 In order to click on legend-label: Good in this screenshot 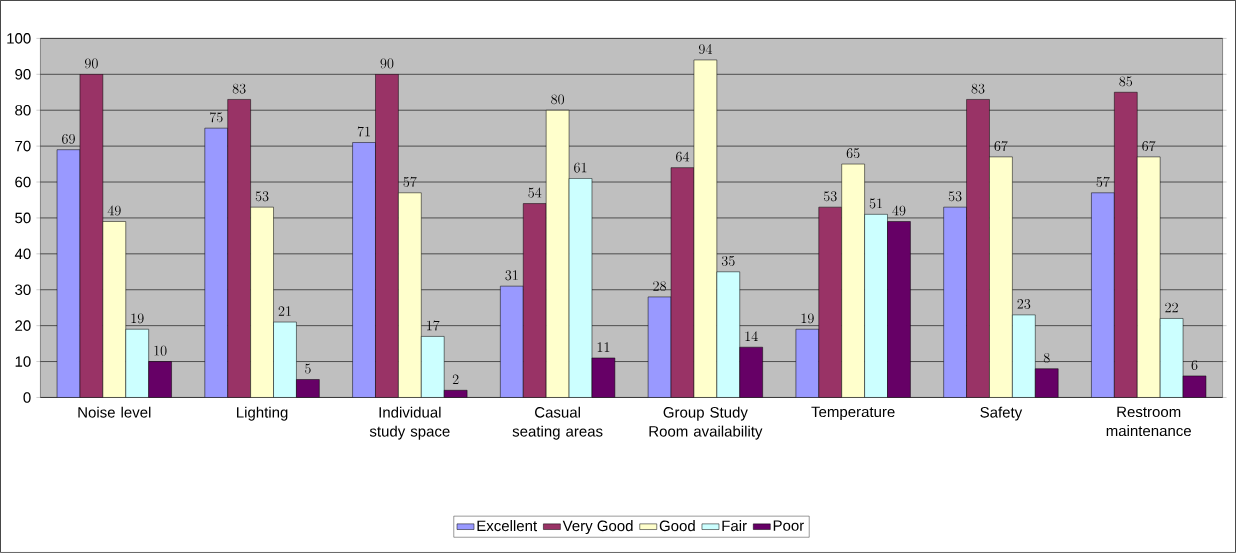, I will do `click(677, 526)`.